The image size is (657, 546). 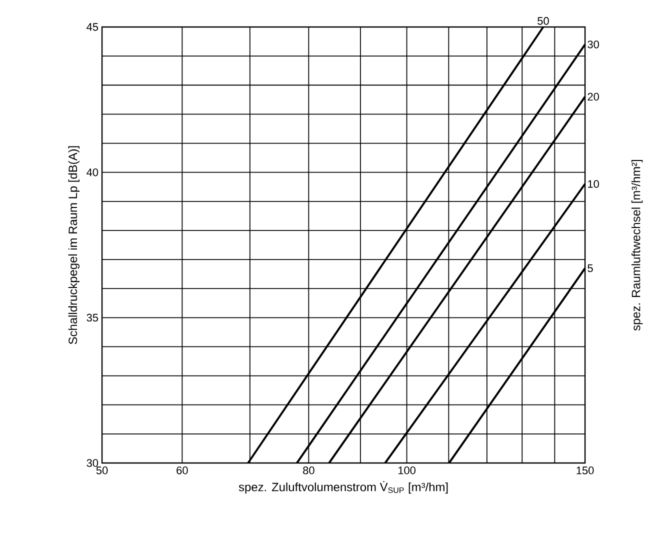 I want to click on y-axis-title: Schalldruckpegel im Raum Lp [dB(A)], so click(x=74, y=245).